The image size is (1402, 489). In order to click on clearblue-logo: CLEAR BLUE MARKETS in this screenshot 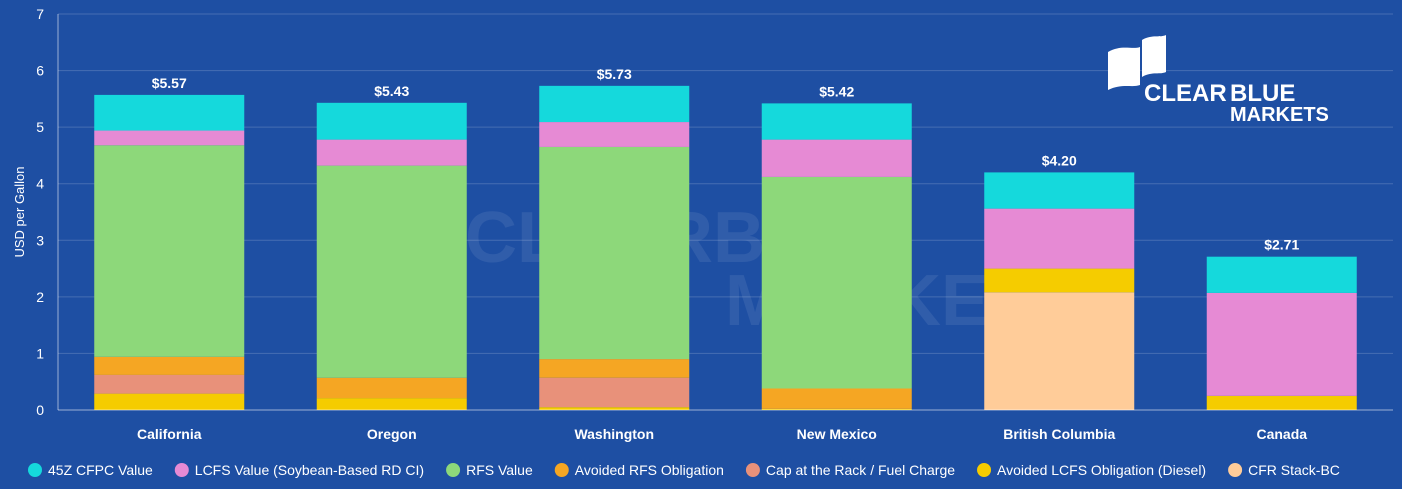, I will do `click(1218, 80)`.